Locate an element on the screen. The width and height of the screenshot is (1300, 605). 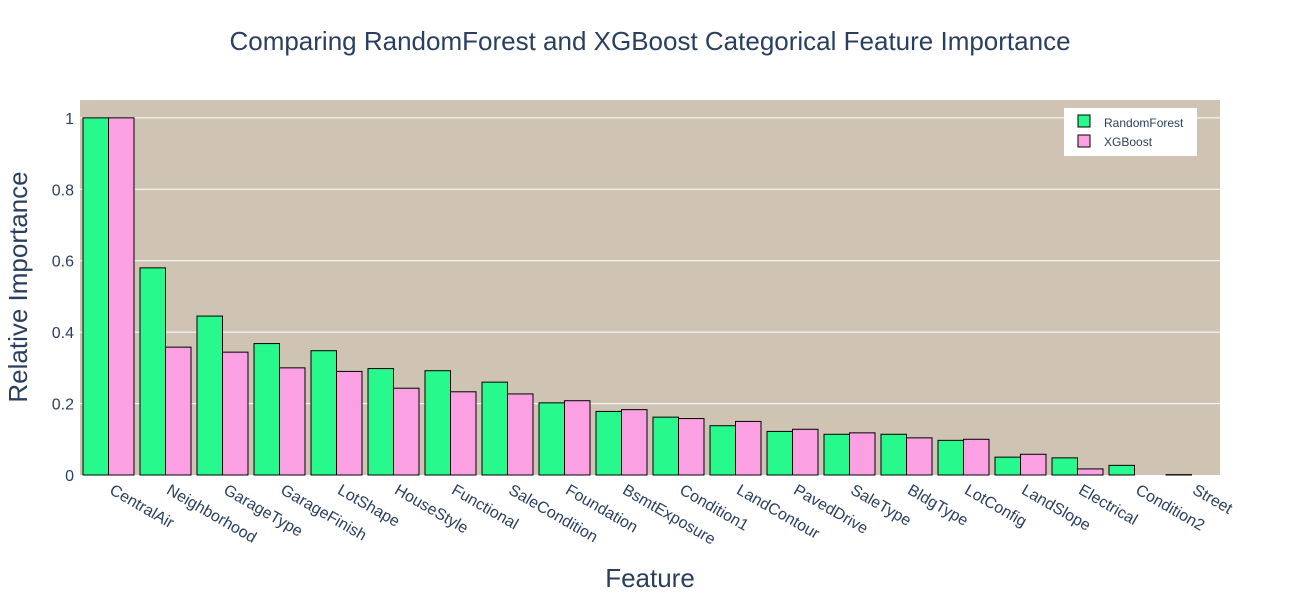
bar-xgboost-condition1 is located at coordinates (692, 447).